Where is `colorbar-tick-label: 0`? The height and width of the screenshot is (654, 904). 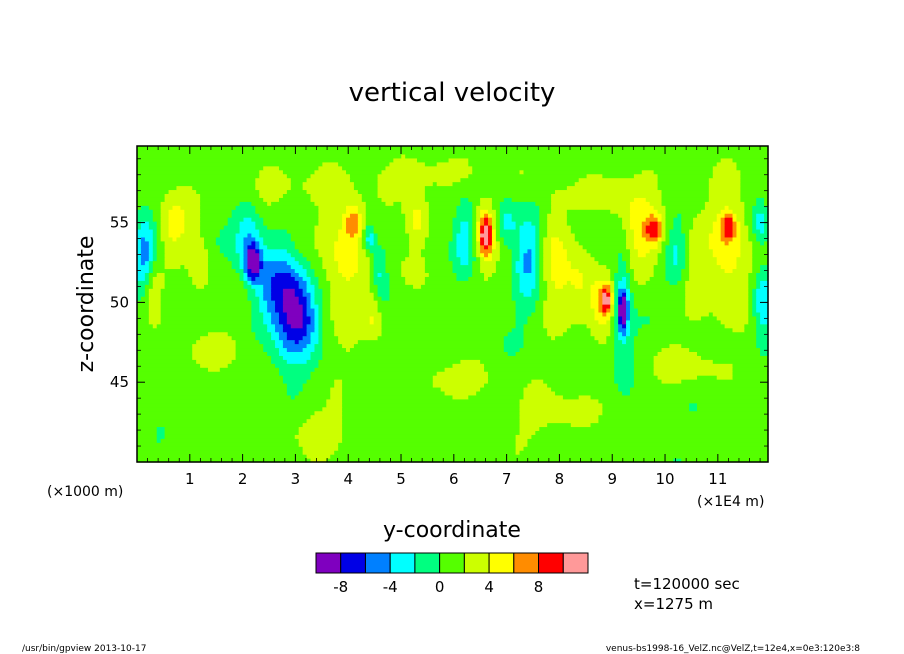
colorbar-tick-label: 0 is located at coordinates (440, 587).